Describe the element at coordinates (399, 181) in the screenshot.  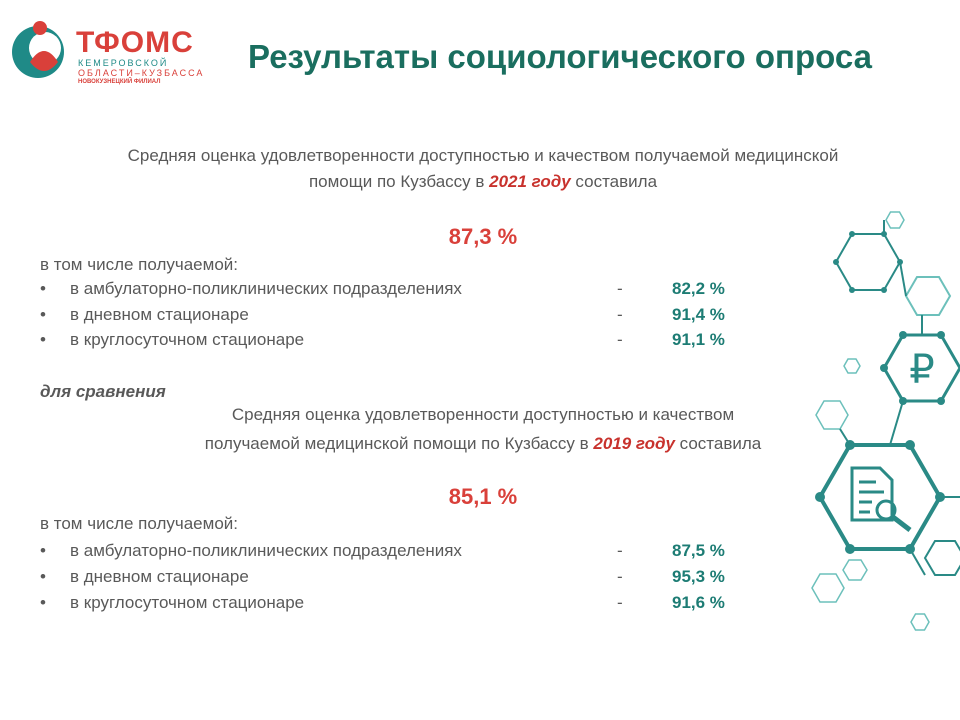
I see `text: помощи по Кузбассу в` at that location.